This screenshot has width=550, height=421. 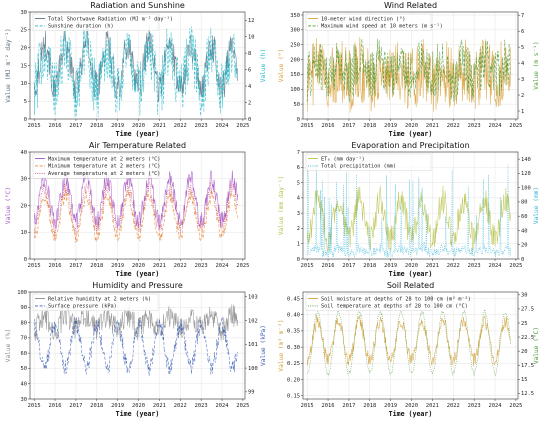 I want to click on y-tick-label-right: 80, so click(x=524, y=203).